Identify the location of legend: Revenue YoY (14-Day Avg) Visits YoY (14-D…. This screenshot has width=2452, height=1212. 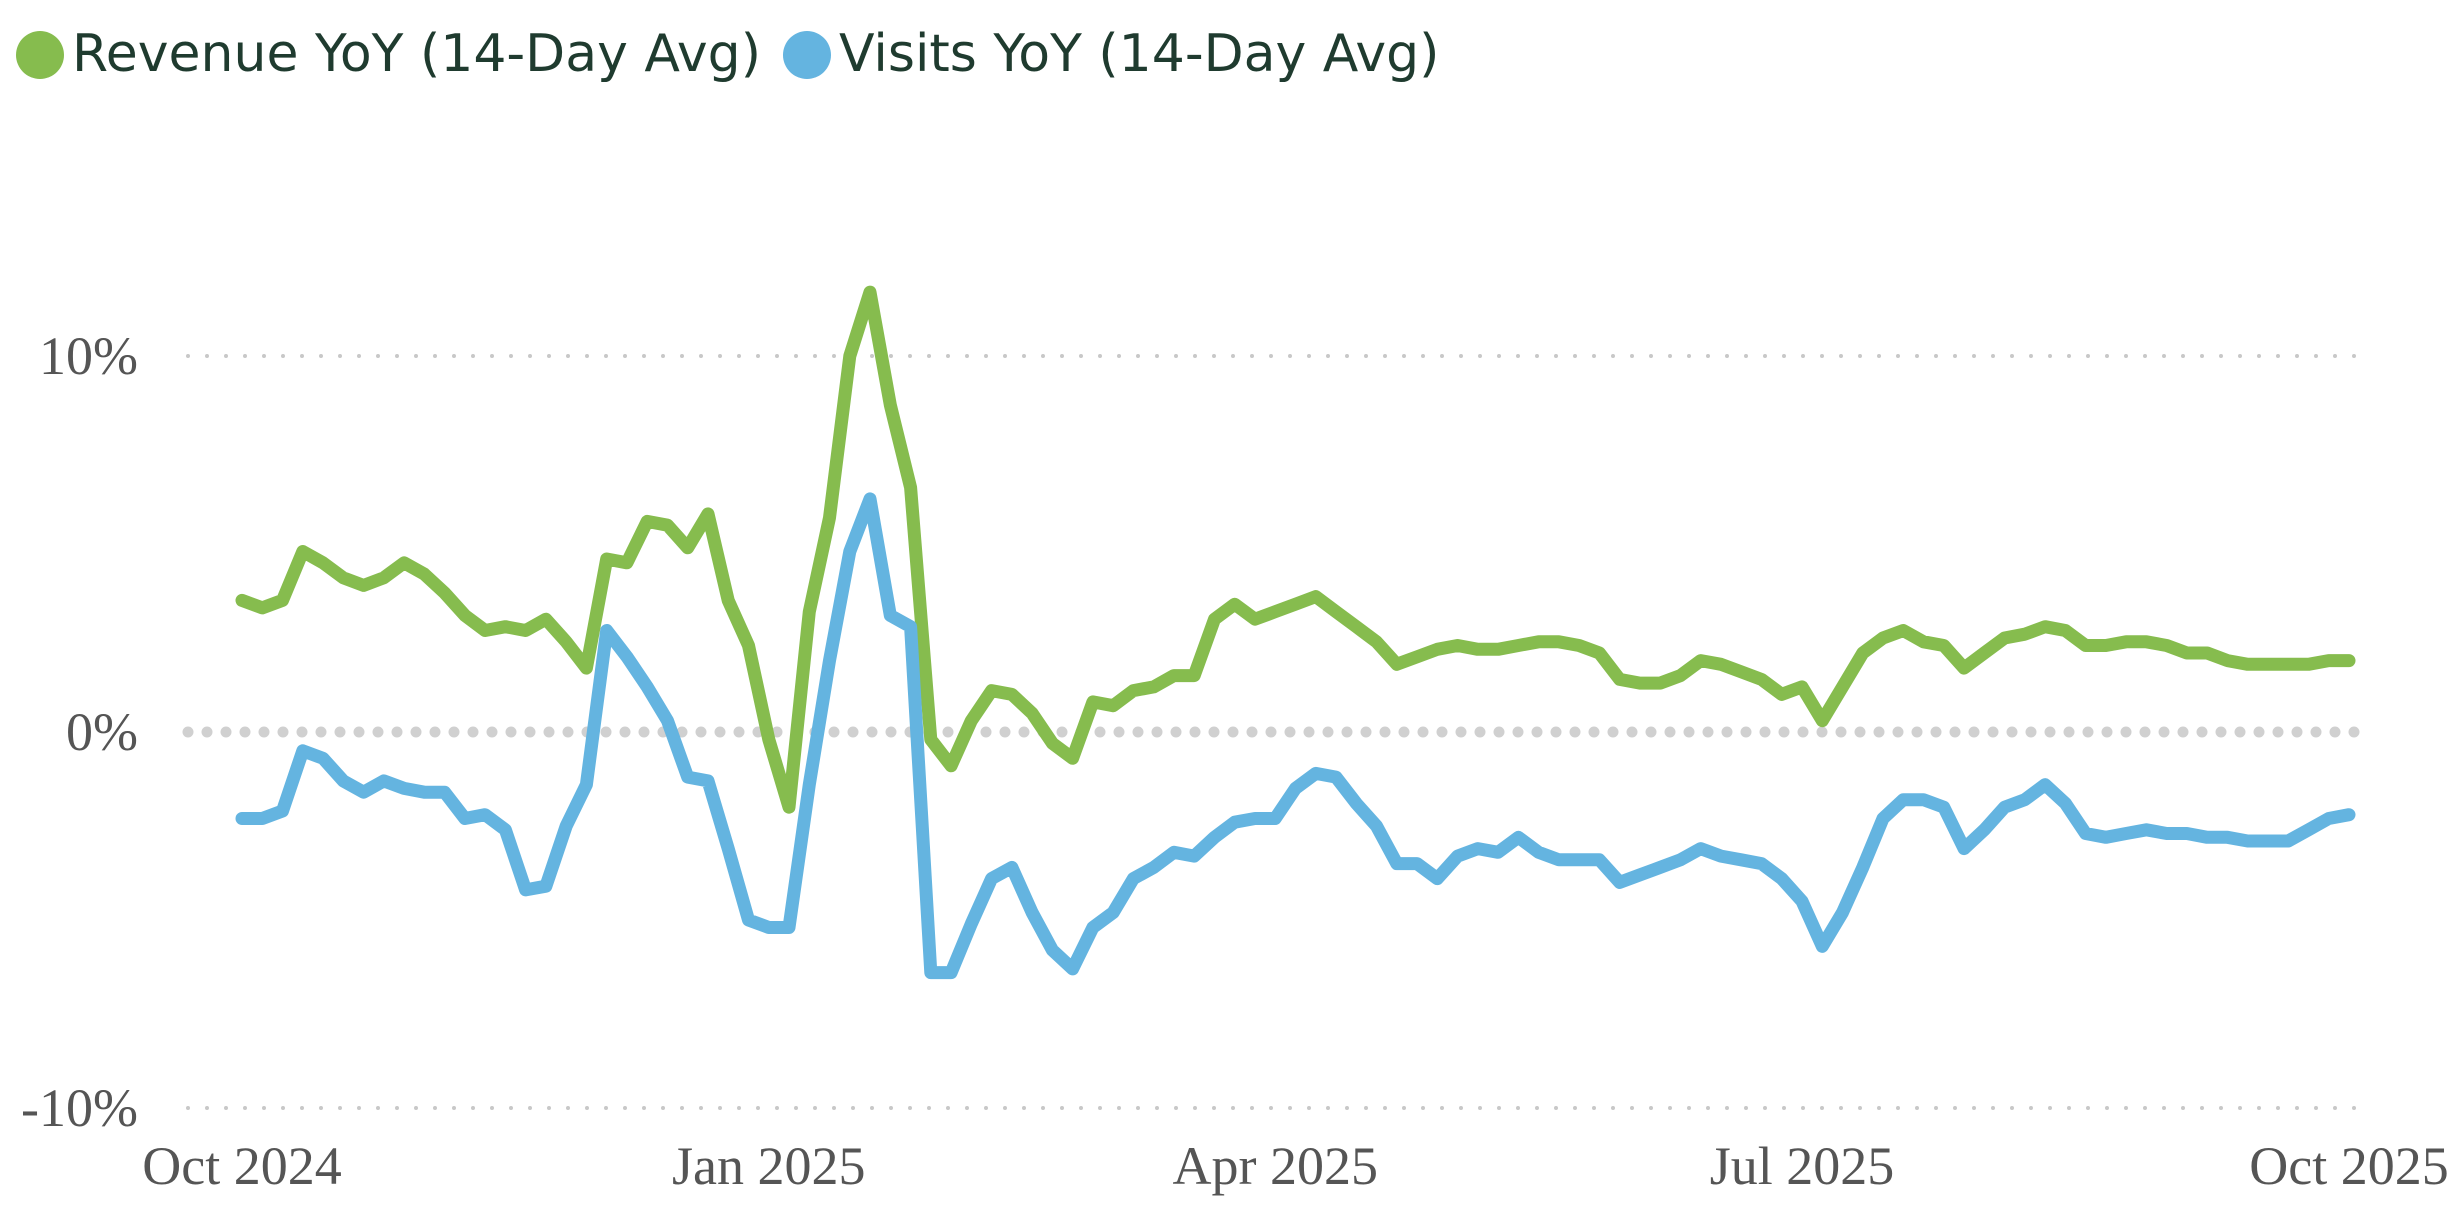
(727, 54).